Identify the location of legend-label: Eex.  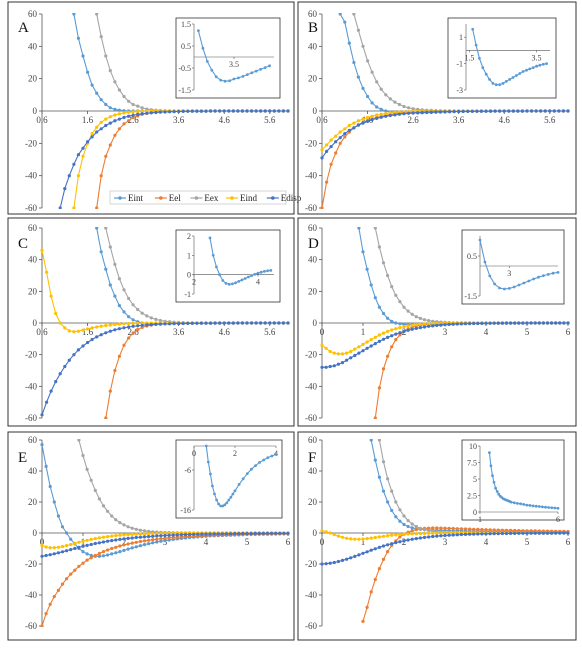
(211, 198).